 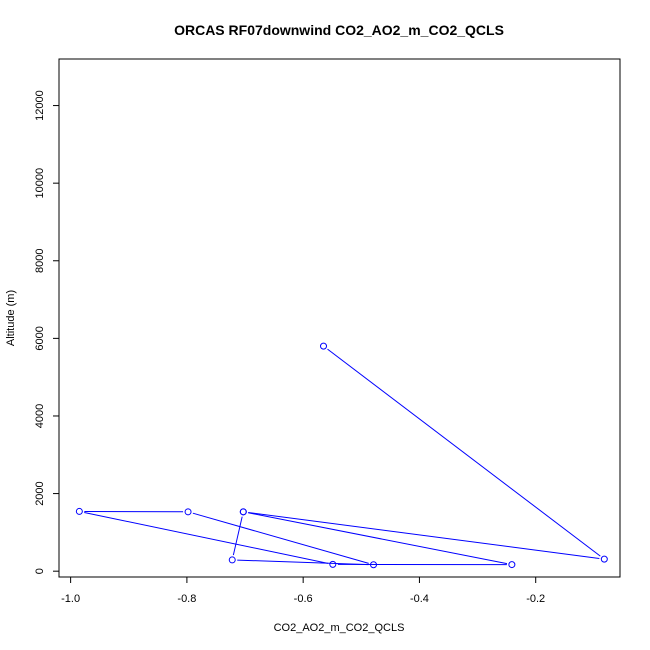 What do you see at coordinates (186, 599) in the screenshot?
I see `x-tick-label: -0.8` at bounding box center [186, 599].